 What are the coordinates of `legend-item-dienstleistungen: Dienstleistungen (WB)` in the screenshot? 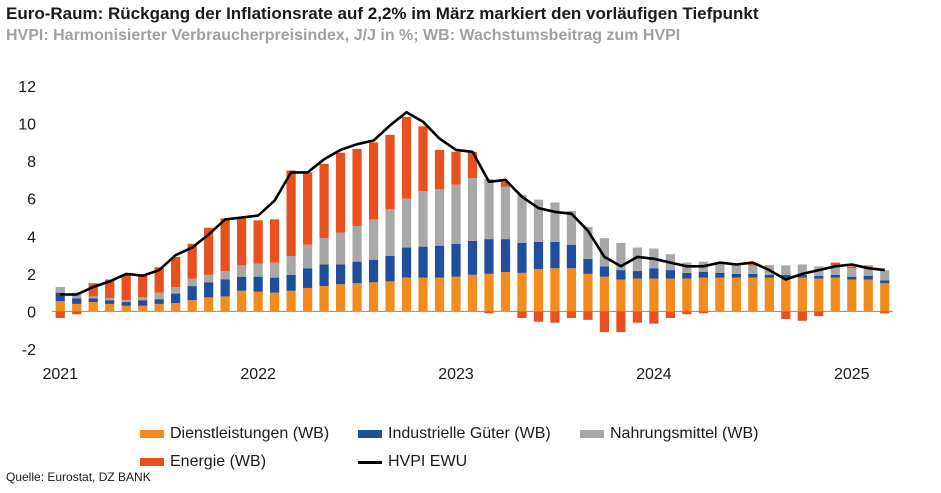 It's located at (234, 434).